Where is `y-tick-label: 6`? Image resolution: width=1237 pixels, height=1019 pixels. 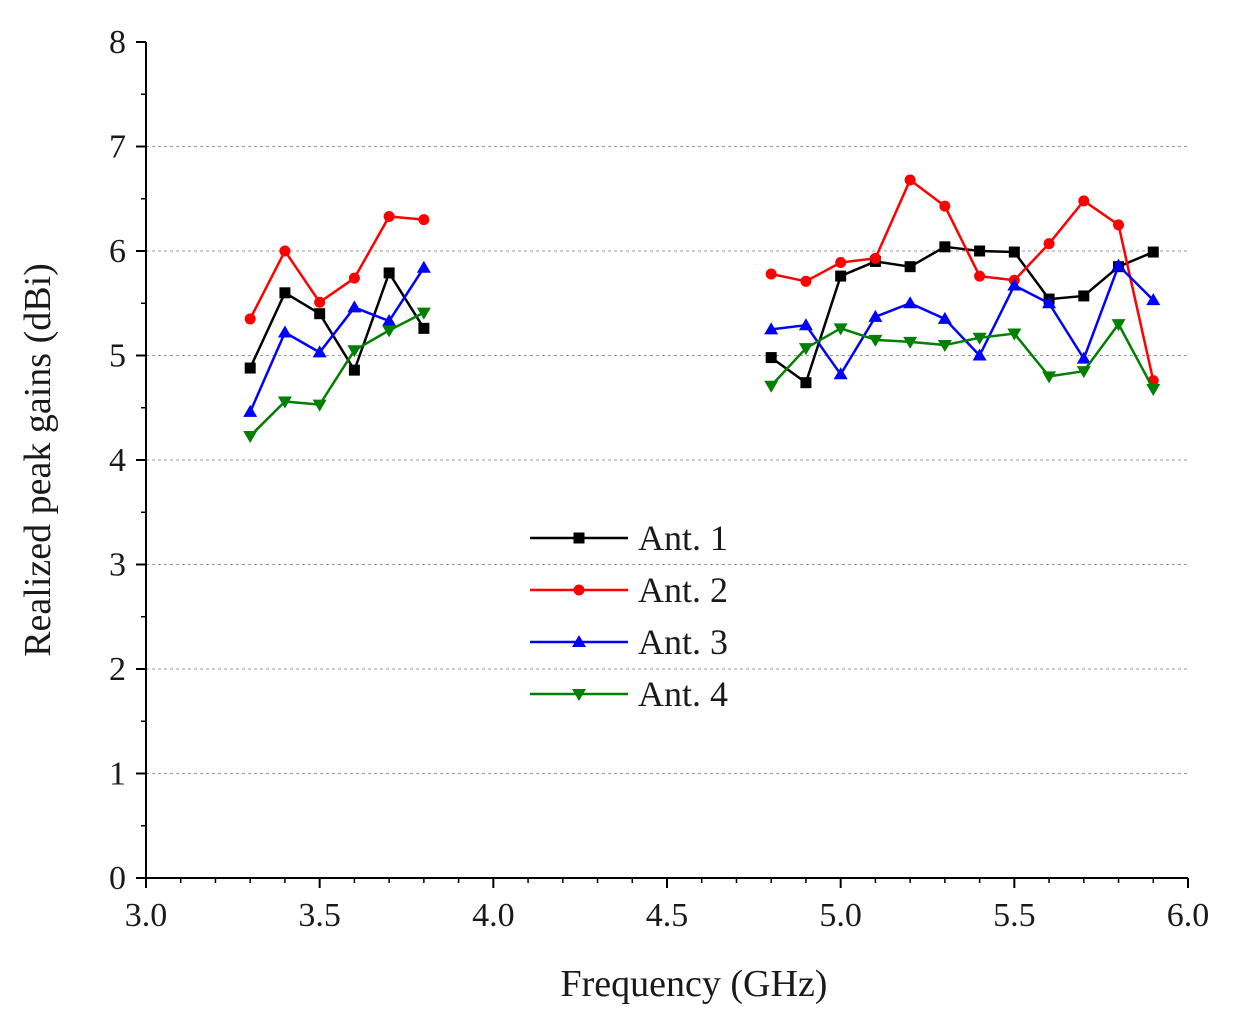
y-tick-label: 6 is located at coordinates (117, 251).